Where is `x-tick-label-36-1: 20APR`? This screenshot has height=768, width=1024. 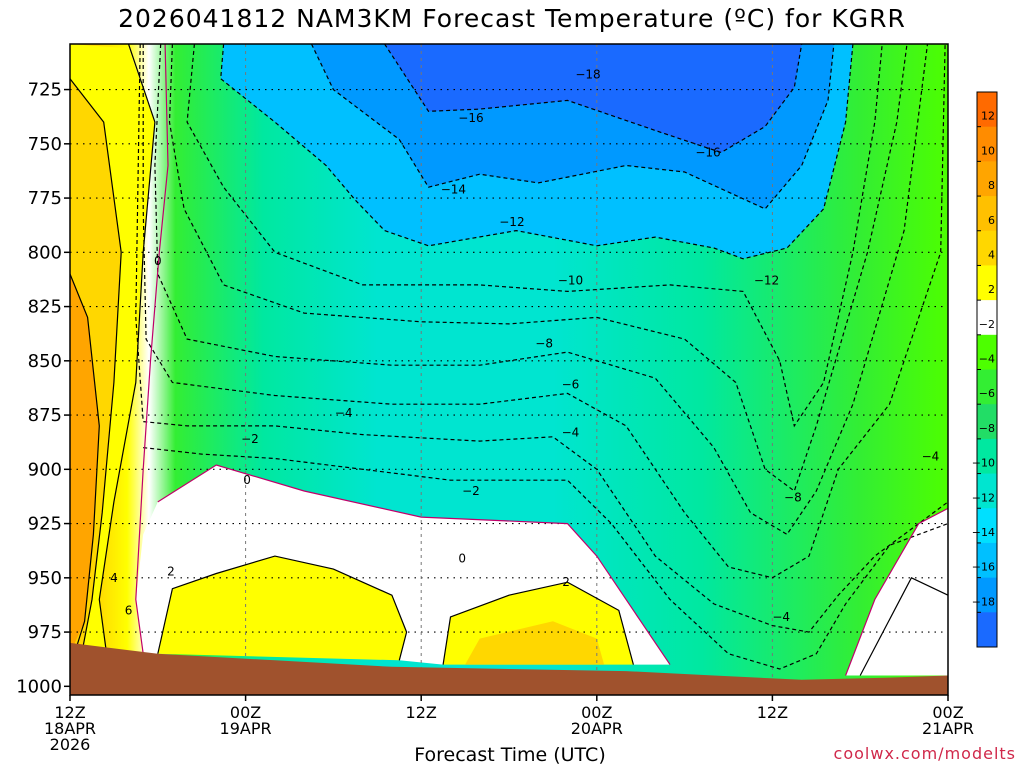 x-tick-label-36-1: 20APR is located at coordinates (597, 728).